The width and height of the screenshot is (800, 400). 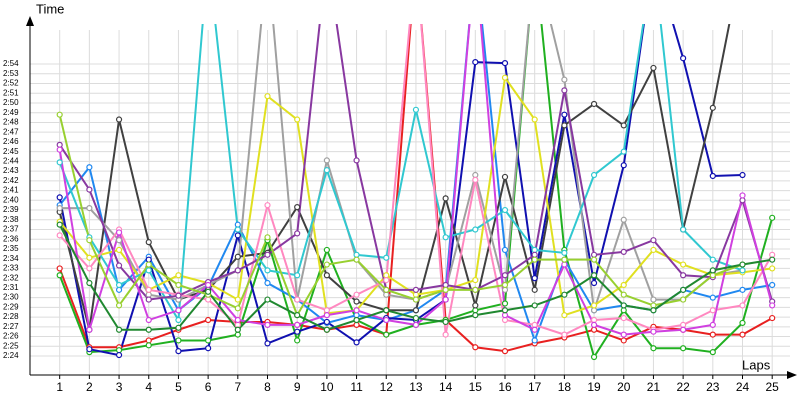 I want to click on x-tick-label: 14, so click(x=446, y=387).